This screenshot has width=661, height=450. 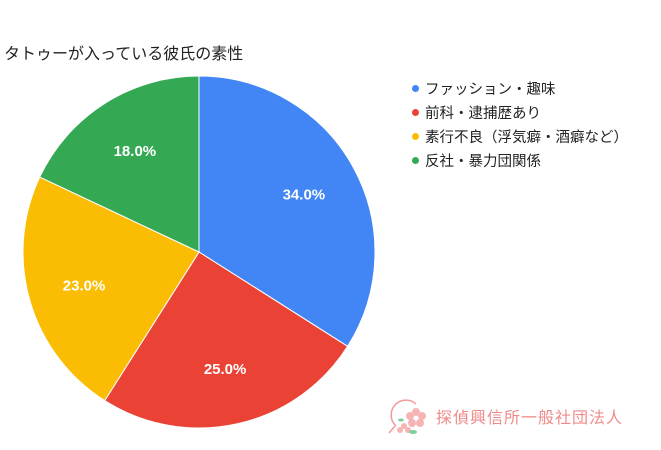 What do you see at coordinates (304, 194) in the screenshot?
I see `slice-percent-label: 34.0%` at bounding box center [304, 194].